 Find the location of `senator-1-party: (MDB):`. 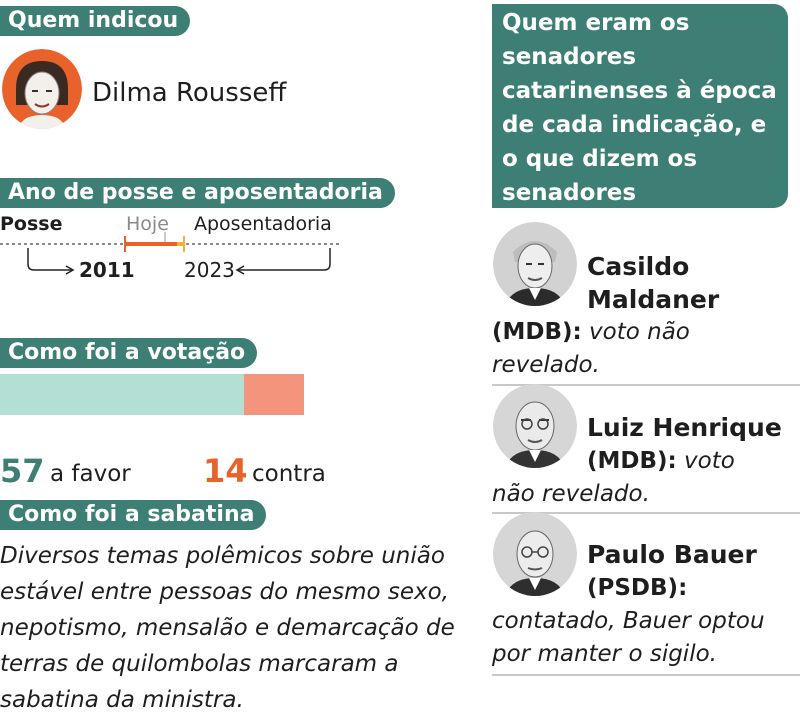

senator-1-party: (MDB): is located at coordinates (537, 332).